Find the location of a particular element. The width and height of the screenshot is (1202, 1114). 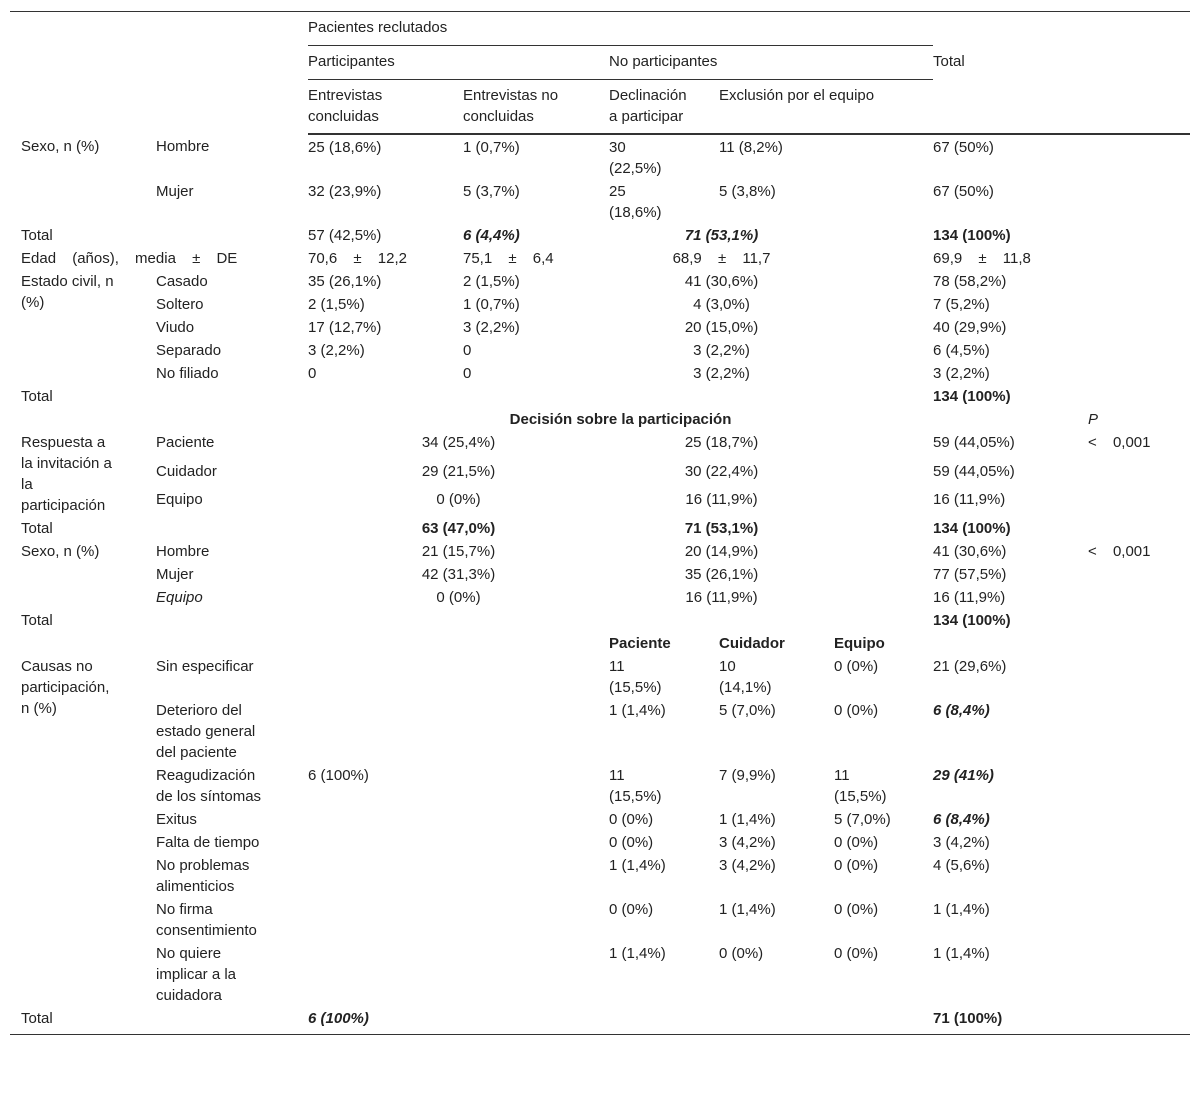

table-cell: Hombre is located at coordinates (183, 146).